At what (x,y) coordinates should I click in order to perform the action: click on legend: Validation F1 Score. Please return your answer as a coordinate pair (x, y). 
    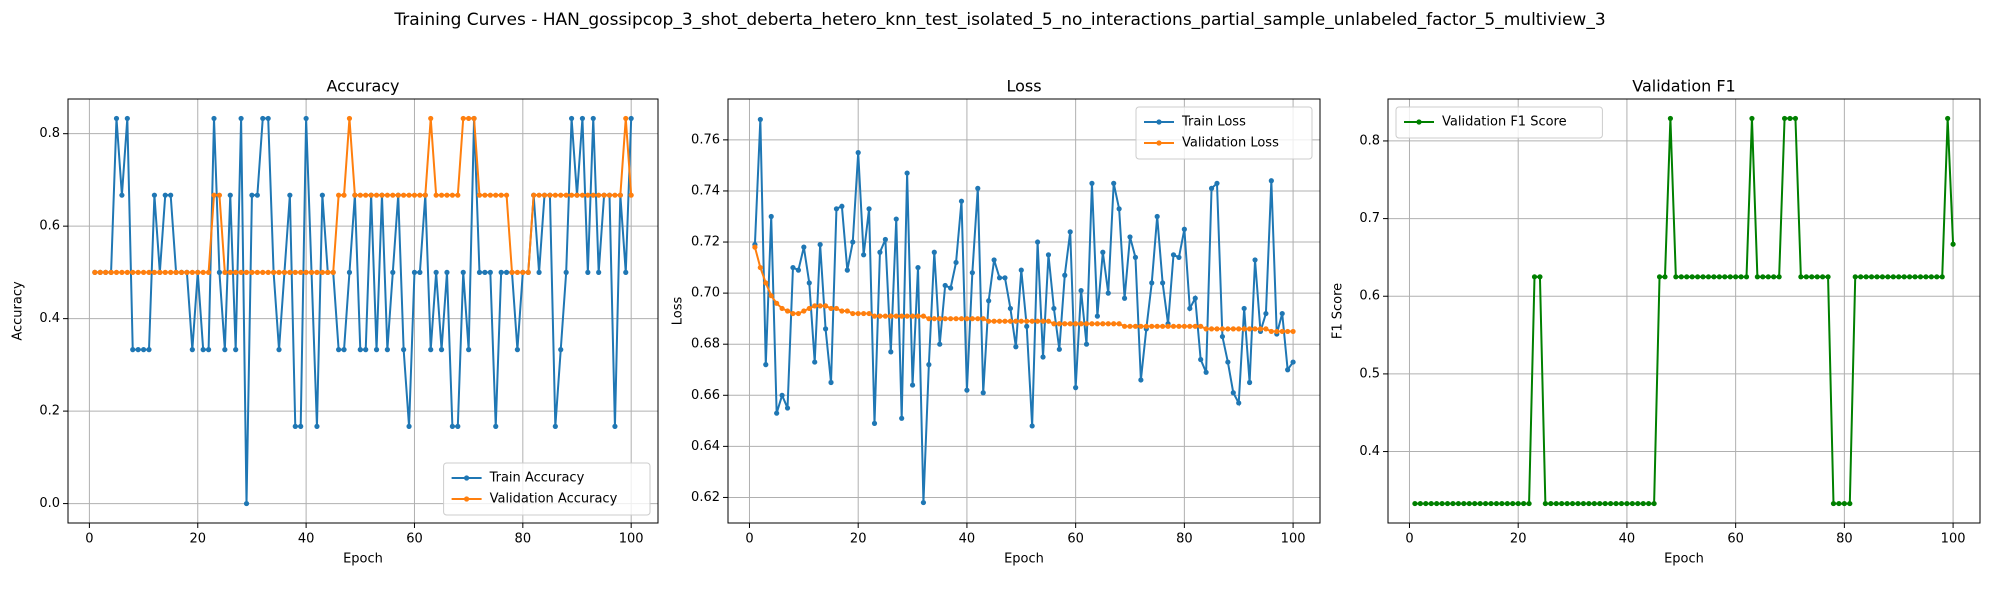
    Looking at the image, I should click on (1499, 122).